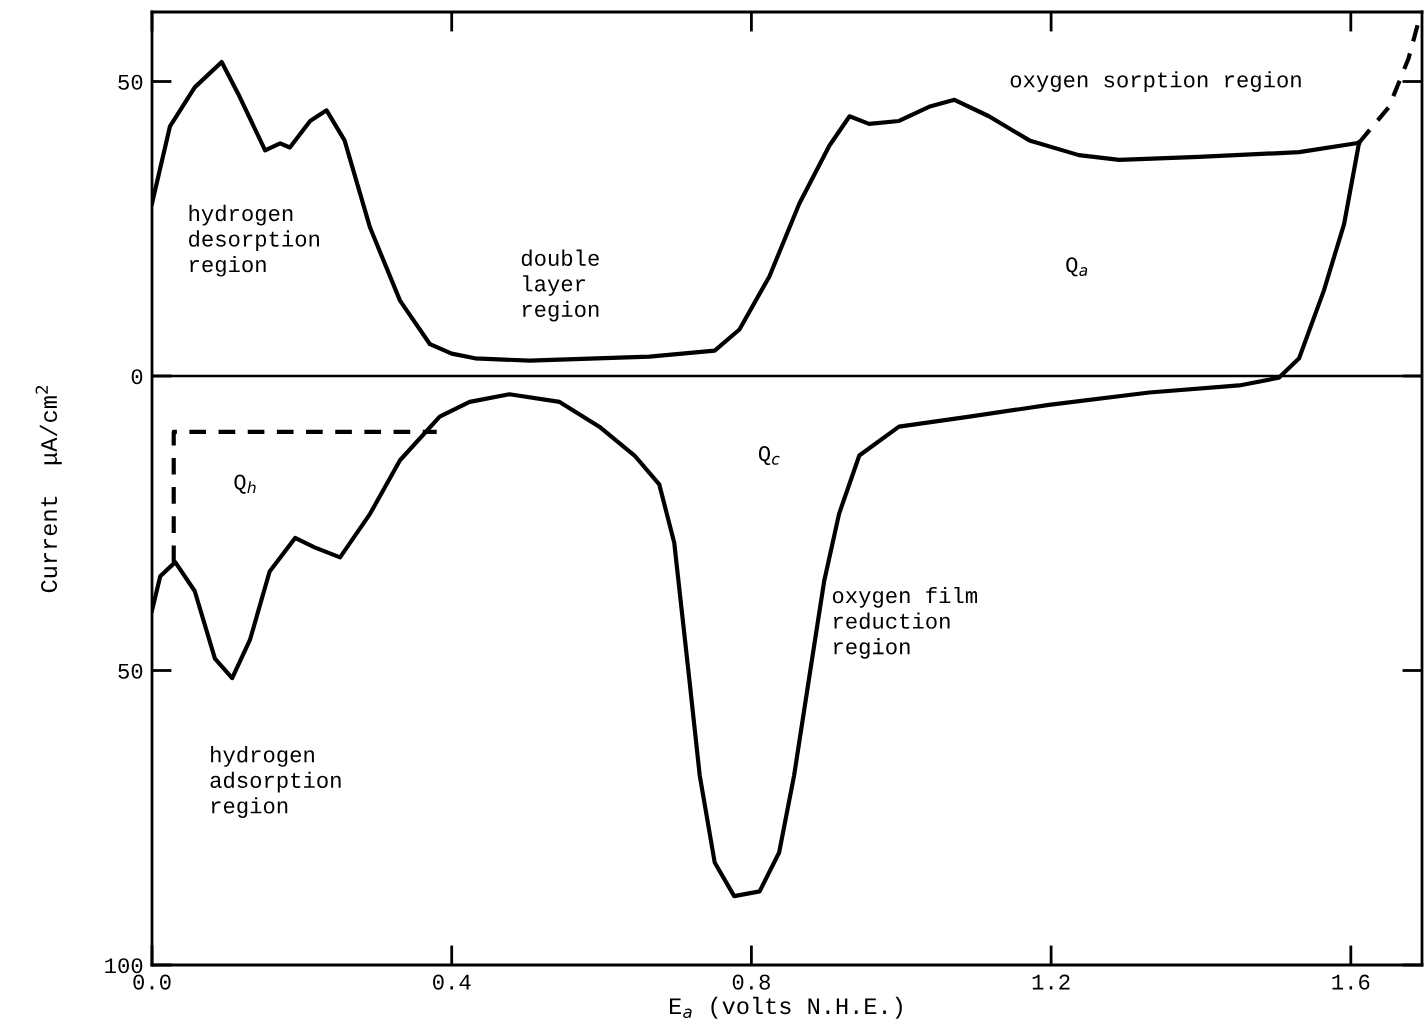 Image resolution: width=1427 pixels, height=1035 pixels. Describe the element at coordinates (560, 285) in the screenshot. I see `annotation: double layer region` at that location.